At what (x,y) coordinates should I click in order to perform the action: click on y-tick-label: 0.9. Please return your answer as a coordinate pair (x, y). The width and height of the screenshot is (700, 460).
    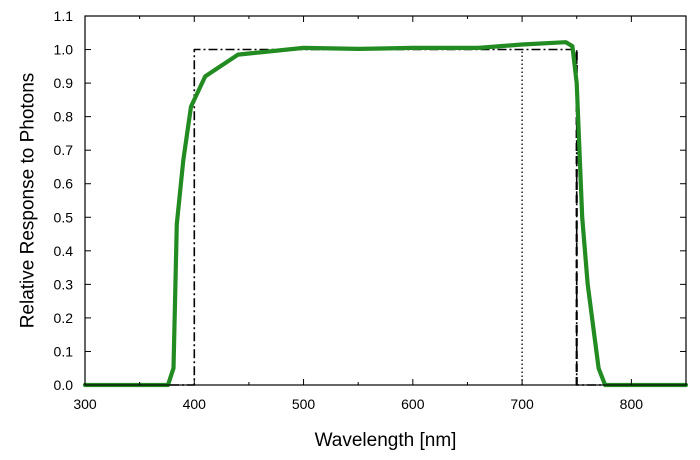
    Looking at the image, I should click on (64, 83).